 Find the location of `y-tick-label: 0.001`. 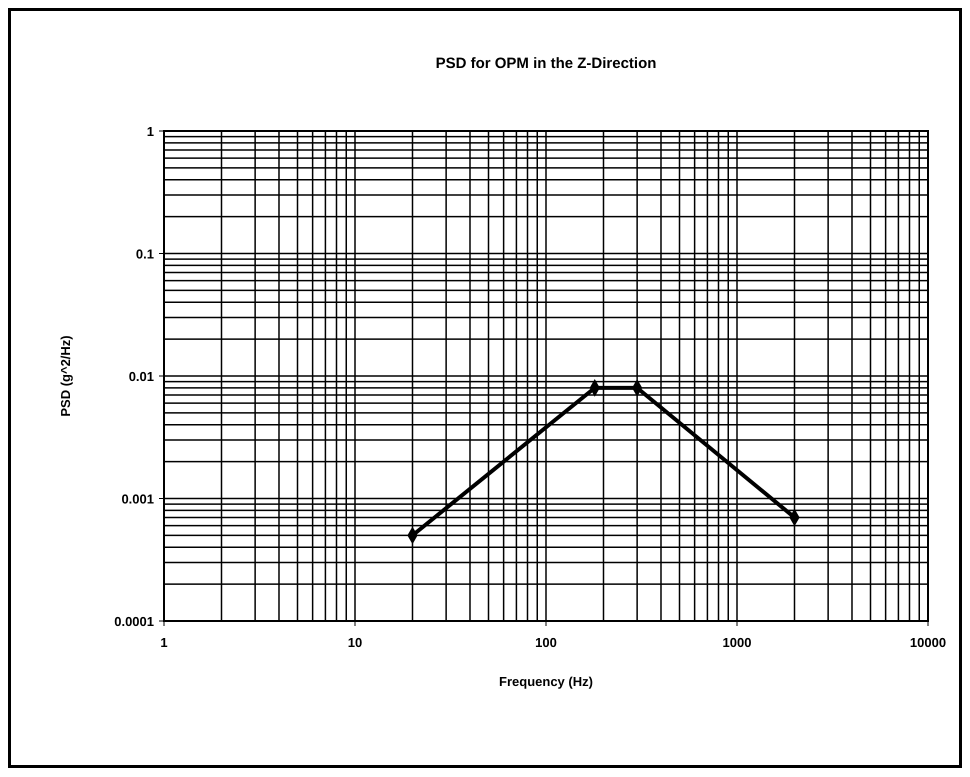

y-tick-label: 0.001 is located at coordinates (137, 499).